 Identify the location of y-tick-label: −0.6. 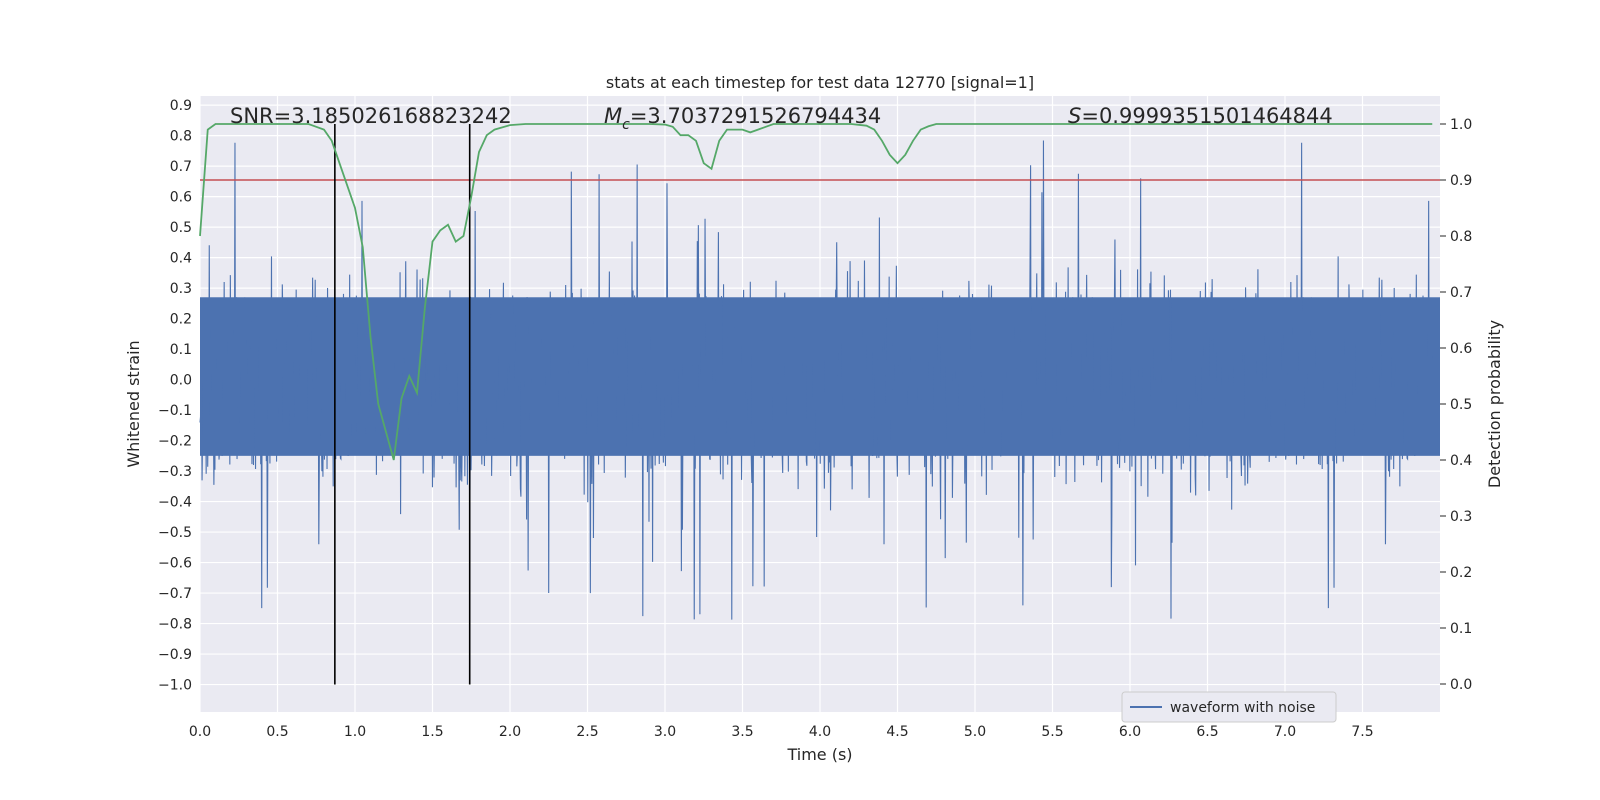
(175, 564).